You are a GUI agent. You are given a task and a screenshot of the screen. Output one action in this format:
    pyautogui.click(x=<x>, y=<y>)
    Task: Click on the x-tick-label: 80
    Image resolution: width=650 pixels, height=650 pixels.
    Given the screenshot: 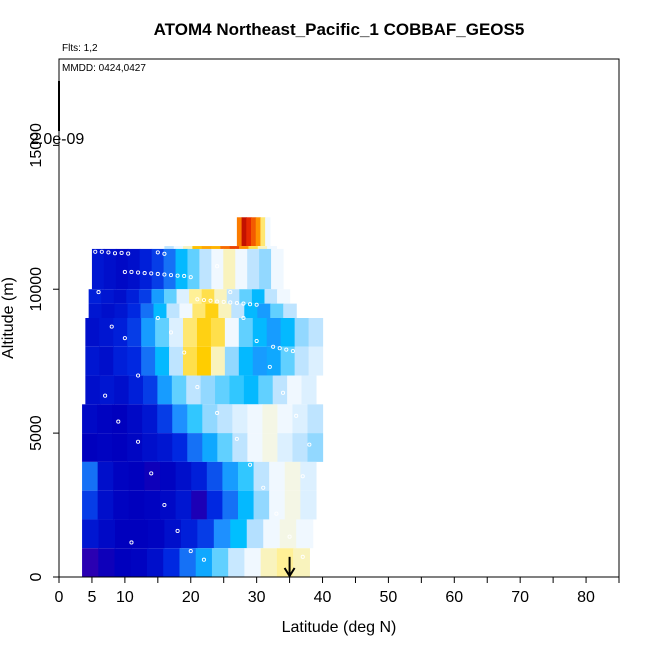 What is the action you would take?
    pyautogui.click(x=586, y=597)
    